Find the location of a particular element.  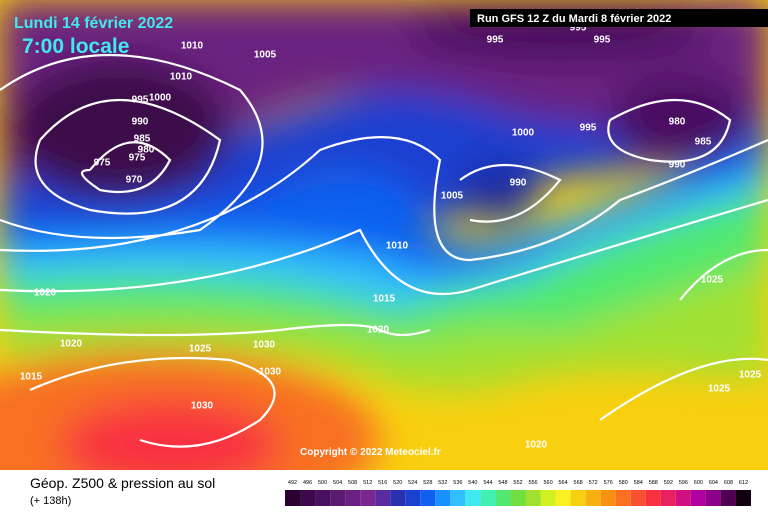

isobar-label: 970 is located at coordinates (134, 180).